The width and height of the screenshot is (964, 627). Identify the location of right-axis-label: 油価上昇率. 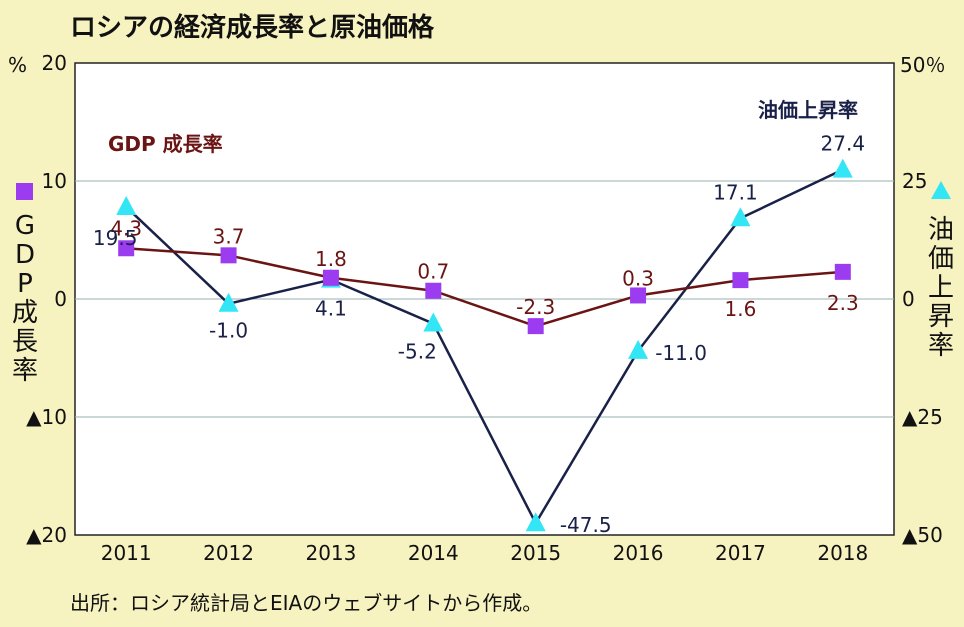
(941, 288).